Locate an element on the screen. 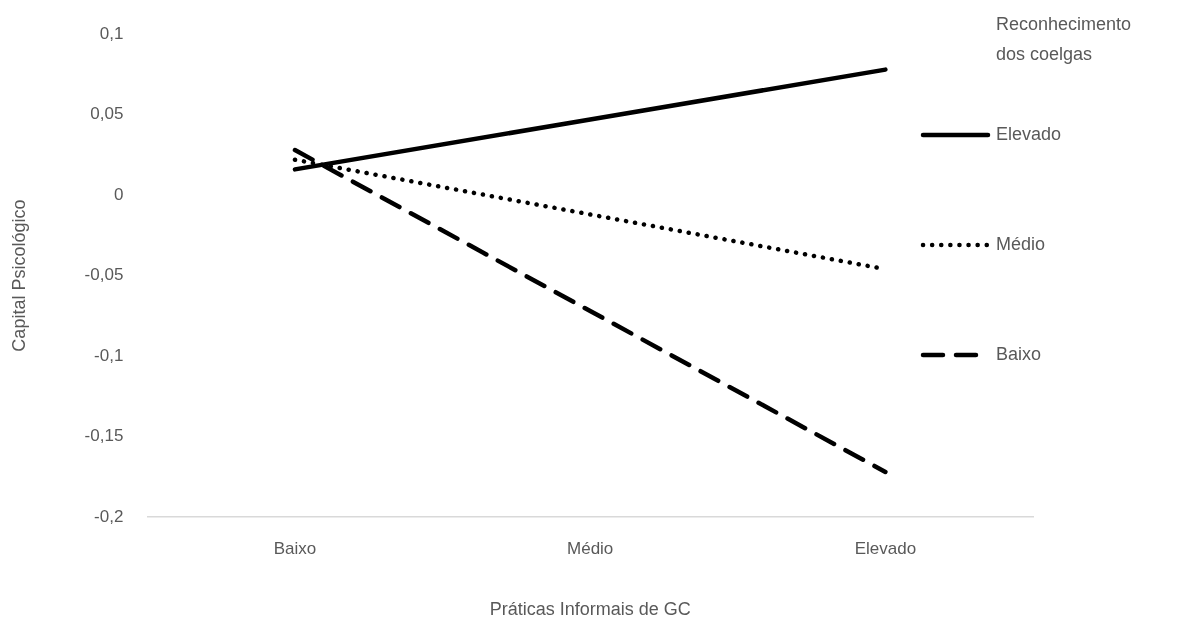  legend-label: Elevado is located at coordinates (1029, 133).